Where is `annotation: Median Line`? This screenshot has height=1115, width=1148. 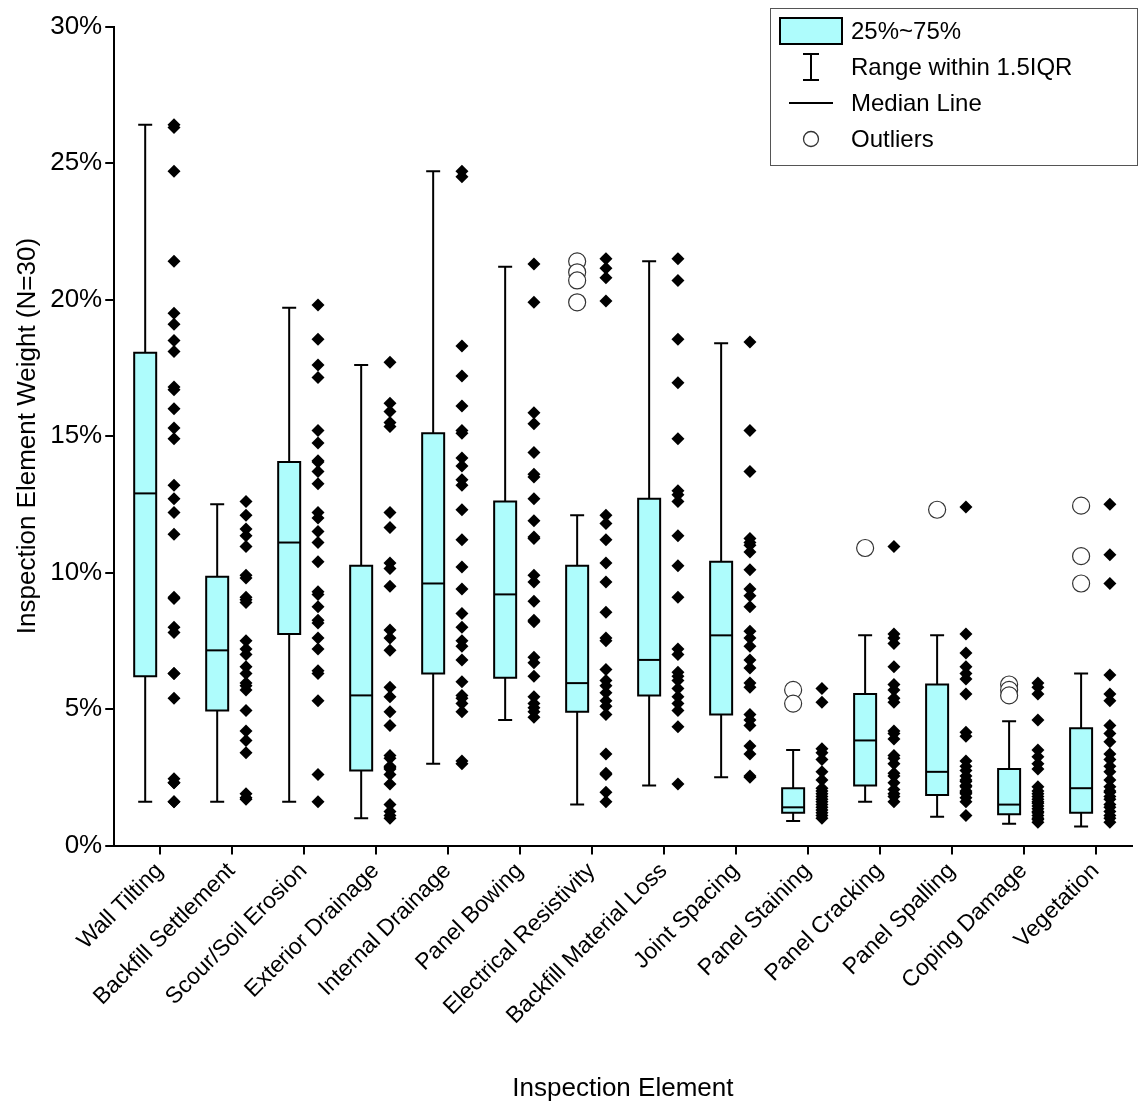 annotation: Median Line is located at coordinates (916, 103).